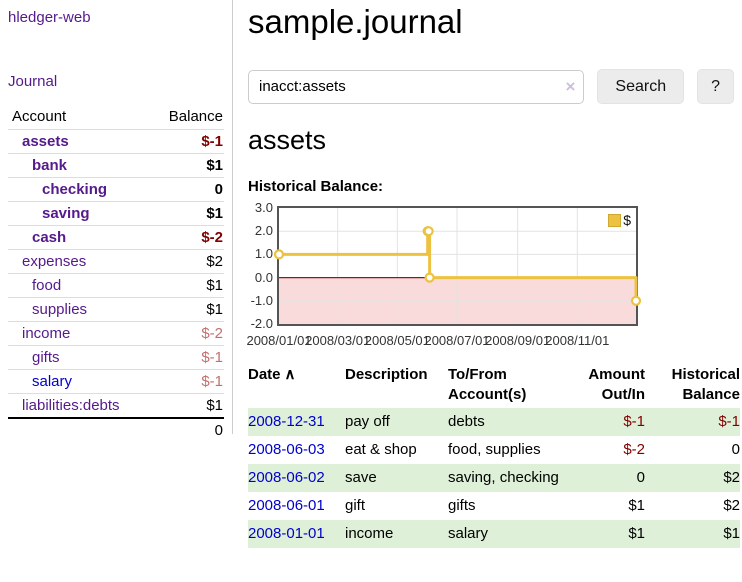  I want to click on account-link: income, so click(46, 333).